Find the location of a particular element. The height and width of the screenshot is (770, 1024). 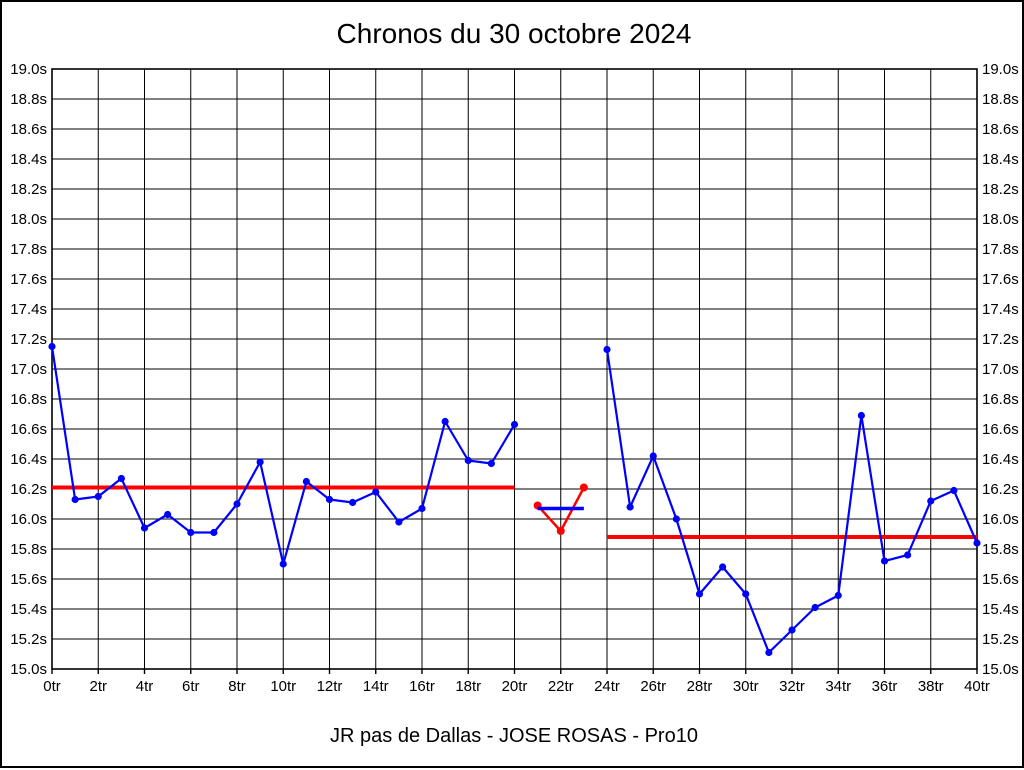

x-tick-label: 14tr is located at coordinates (376, 686).